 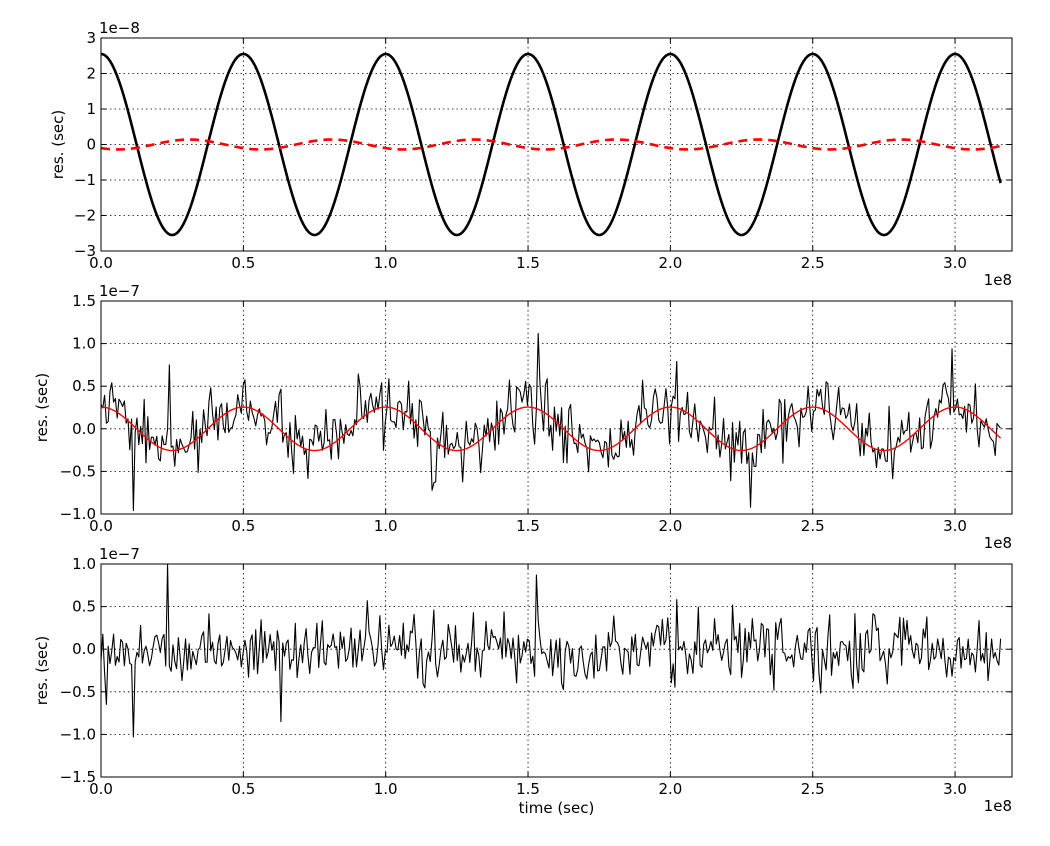 What do you see at coordinates (557, 808) in the screenshot?
I see `x-axis-label: time (sec)` at bounding box center [557, 808].